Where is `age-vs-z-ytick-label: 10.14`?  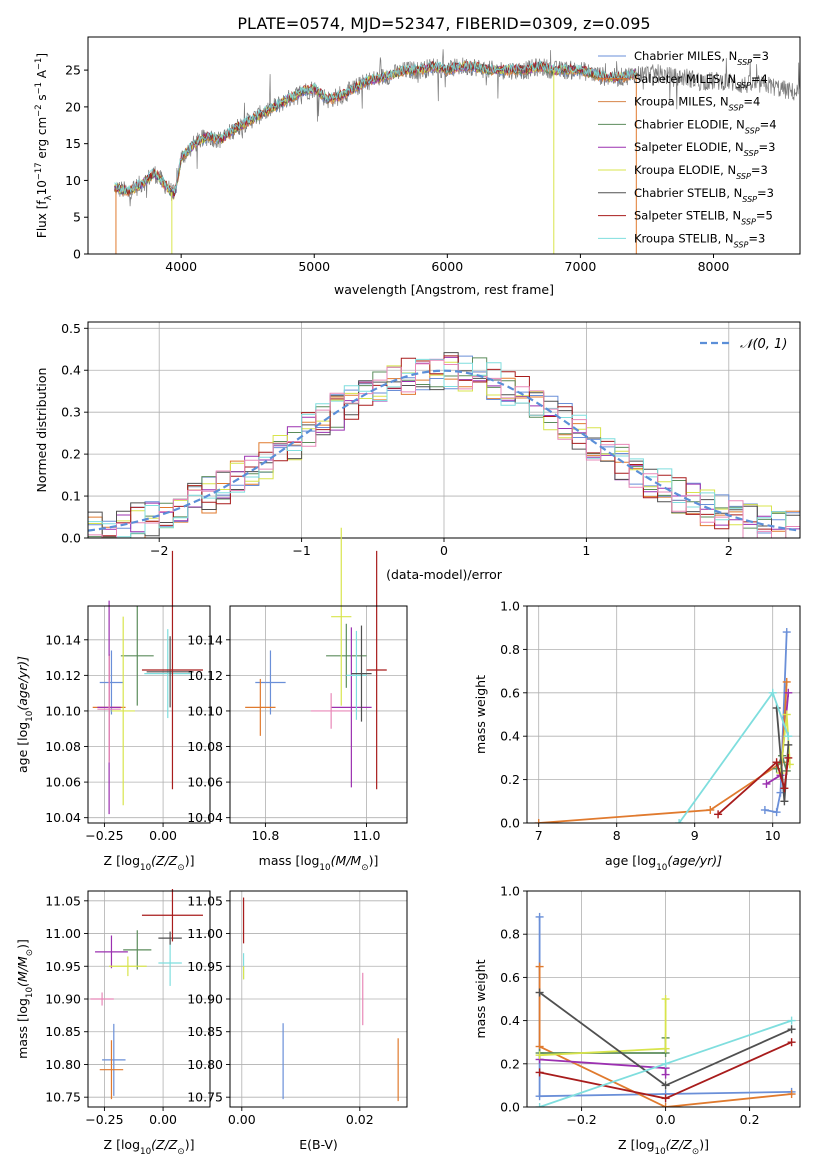
age-vs-z-ytick-label: 10.14 is located at coordinates (63, 639).